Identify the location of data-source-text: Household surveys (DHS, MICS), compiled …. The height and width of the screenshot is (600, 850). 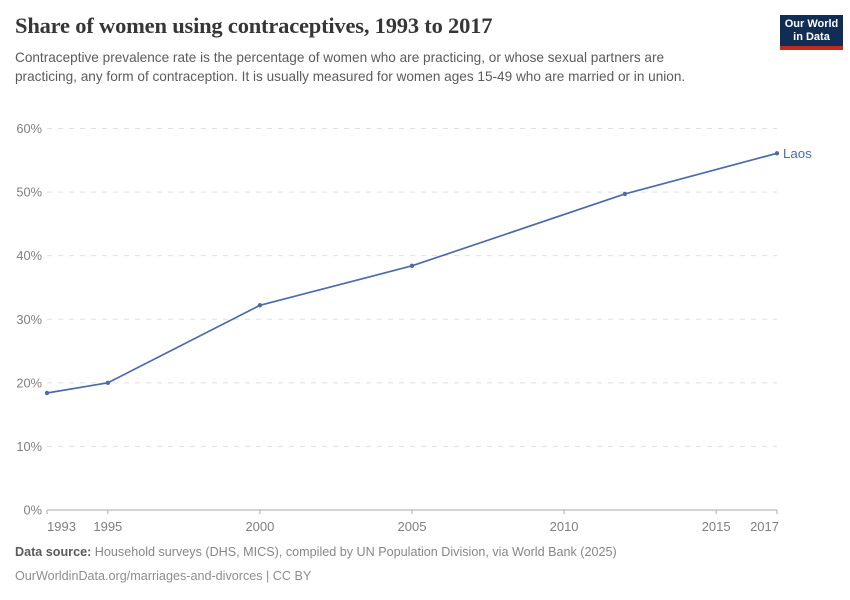
(354, 552).